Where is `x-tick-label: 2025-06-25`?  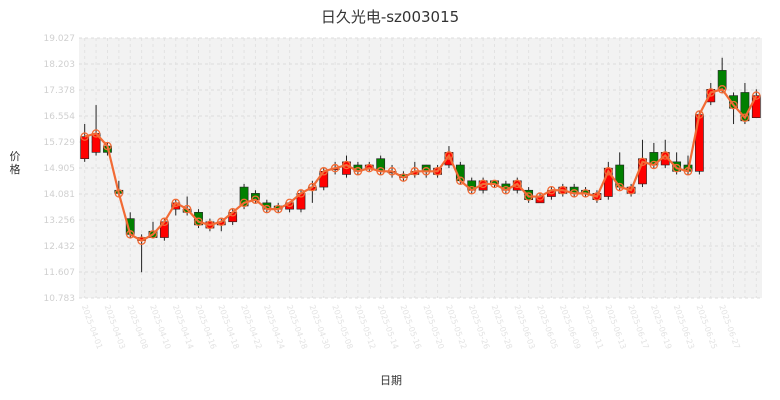
x-tick-label: 2025-06-25 is located at coordinates (707, 327).